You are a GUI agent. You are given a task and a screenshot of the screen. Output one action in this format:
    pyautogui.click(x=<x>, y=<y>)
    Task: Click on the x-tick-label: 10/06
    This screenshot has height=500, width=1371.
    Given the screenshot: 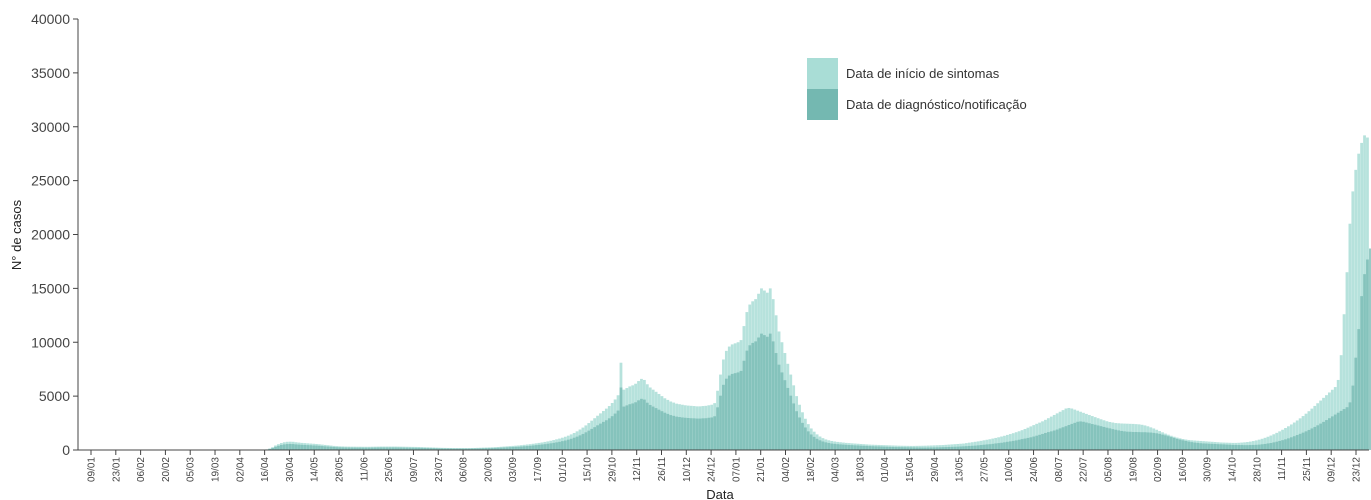 What is the action you would take?
    pyautogui.click(x=1009, y=469)
    